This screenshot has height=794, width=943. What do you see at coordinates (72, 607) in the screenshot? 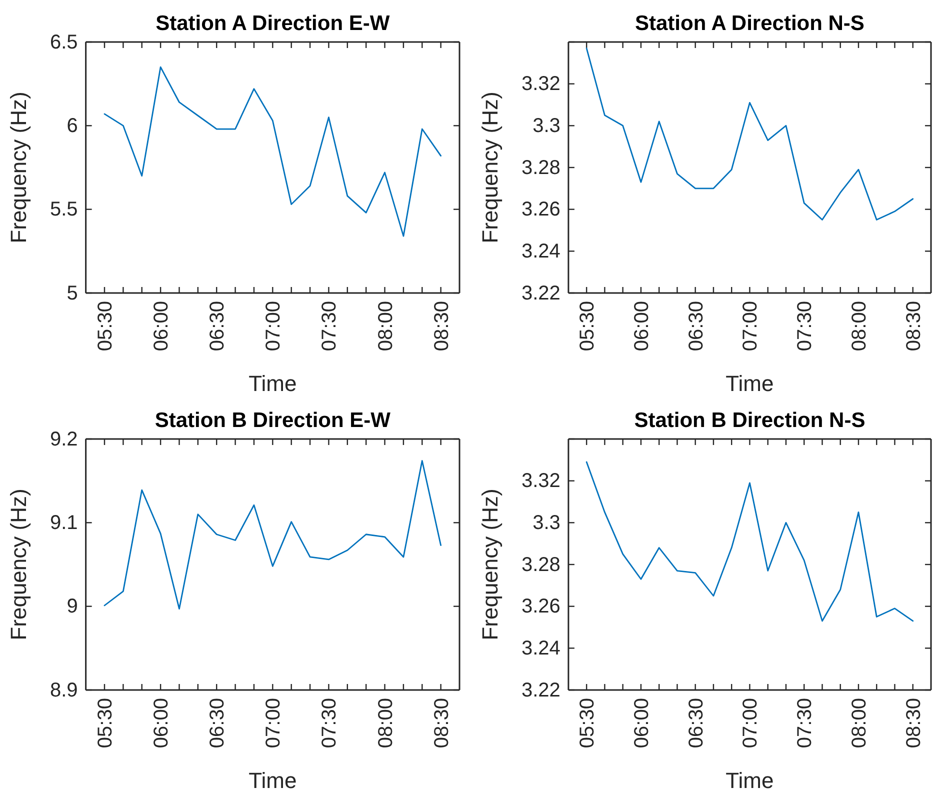
I see `y-tick-label: 9` at bounding box center [72, 607].